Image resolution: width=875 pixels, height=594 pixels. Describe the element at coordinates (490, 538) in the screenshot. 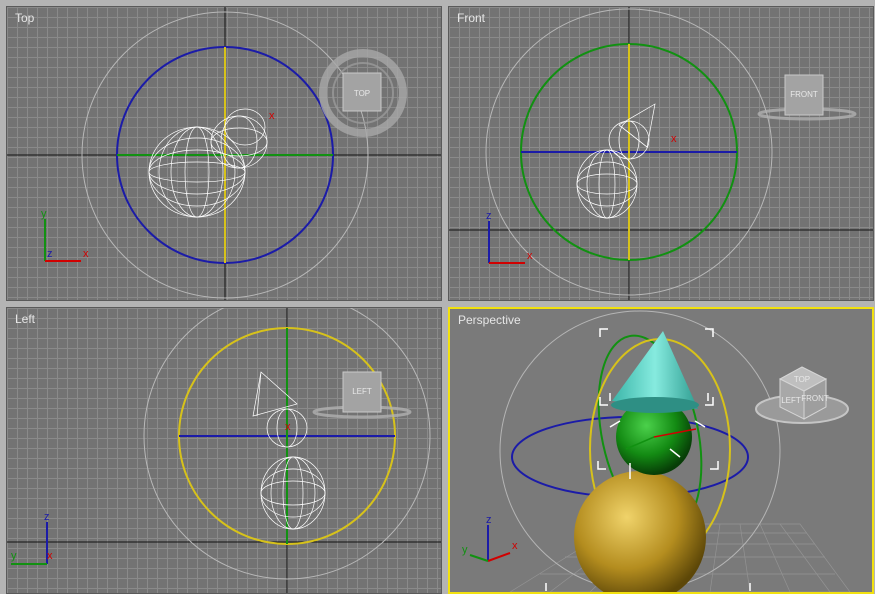

I see `axis-tripod: z x y` at that location.